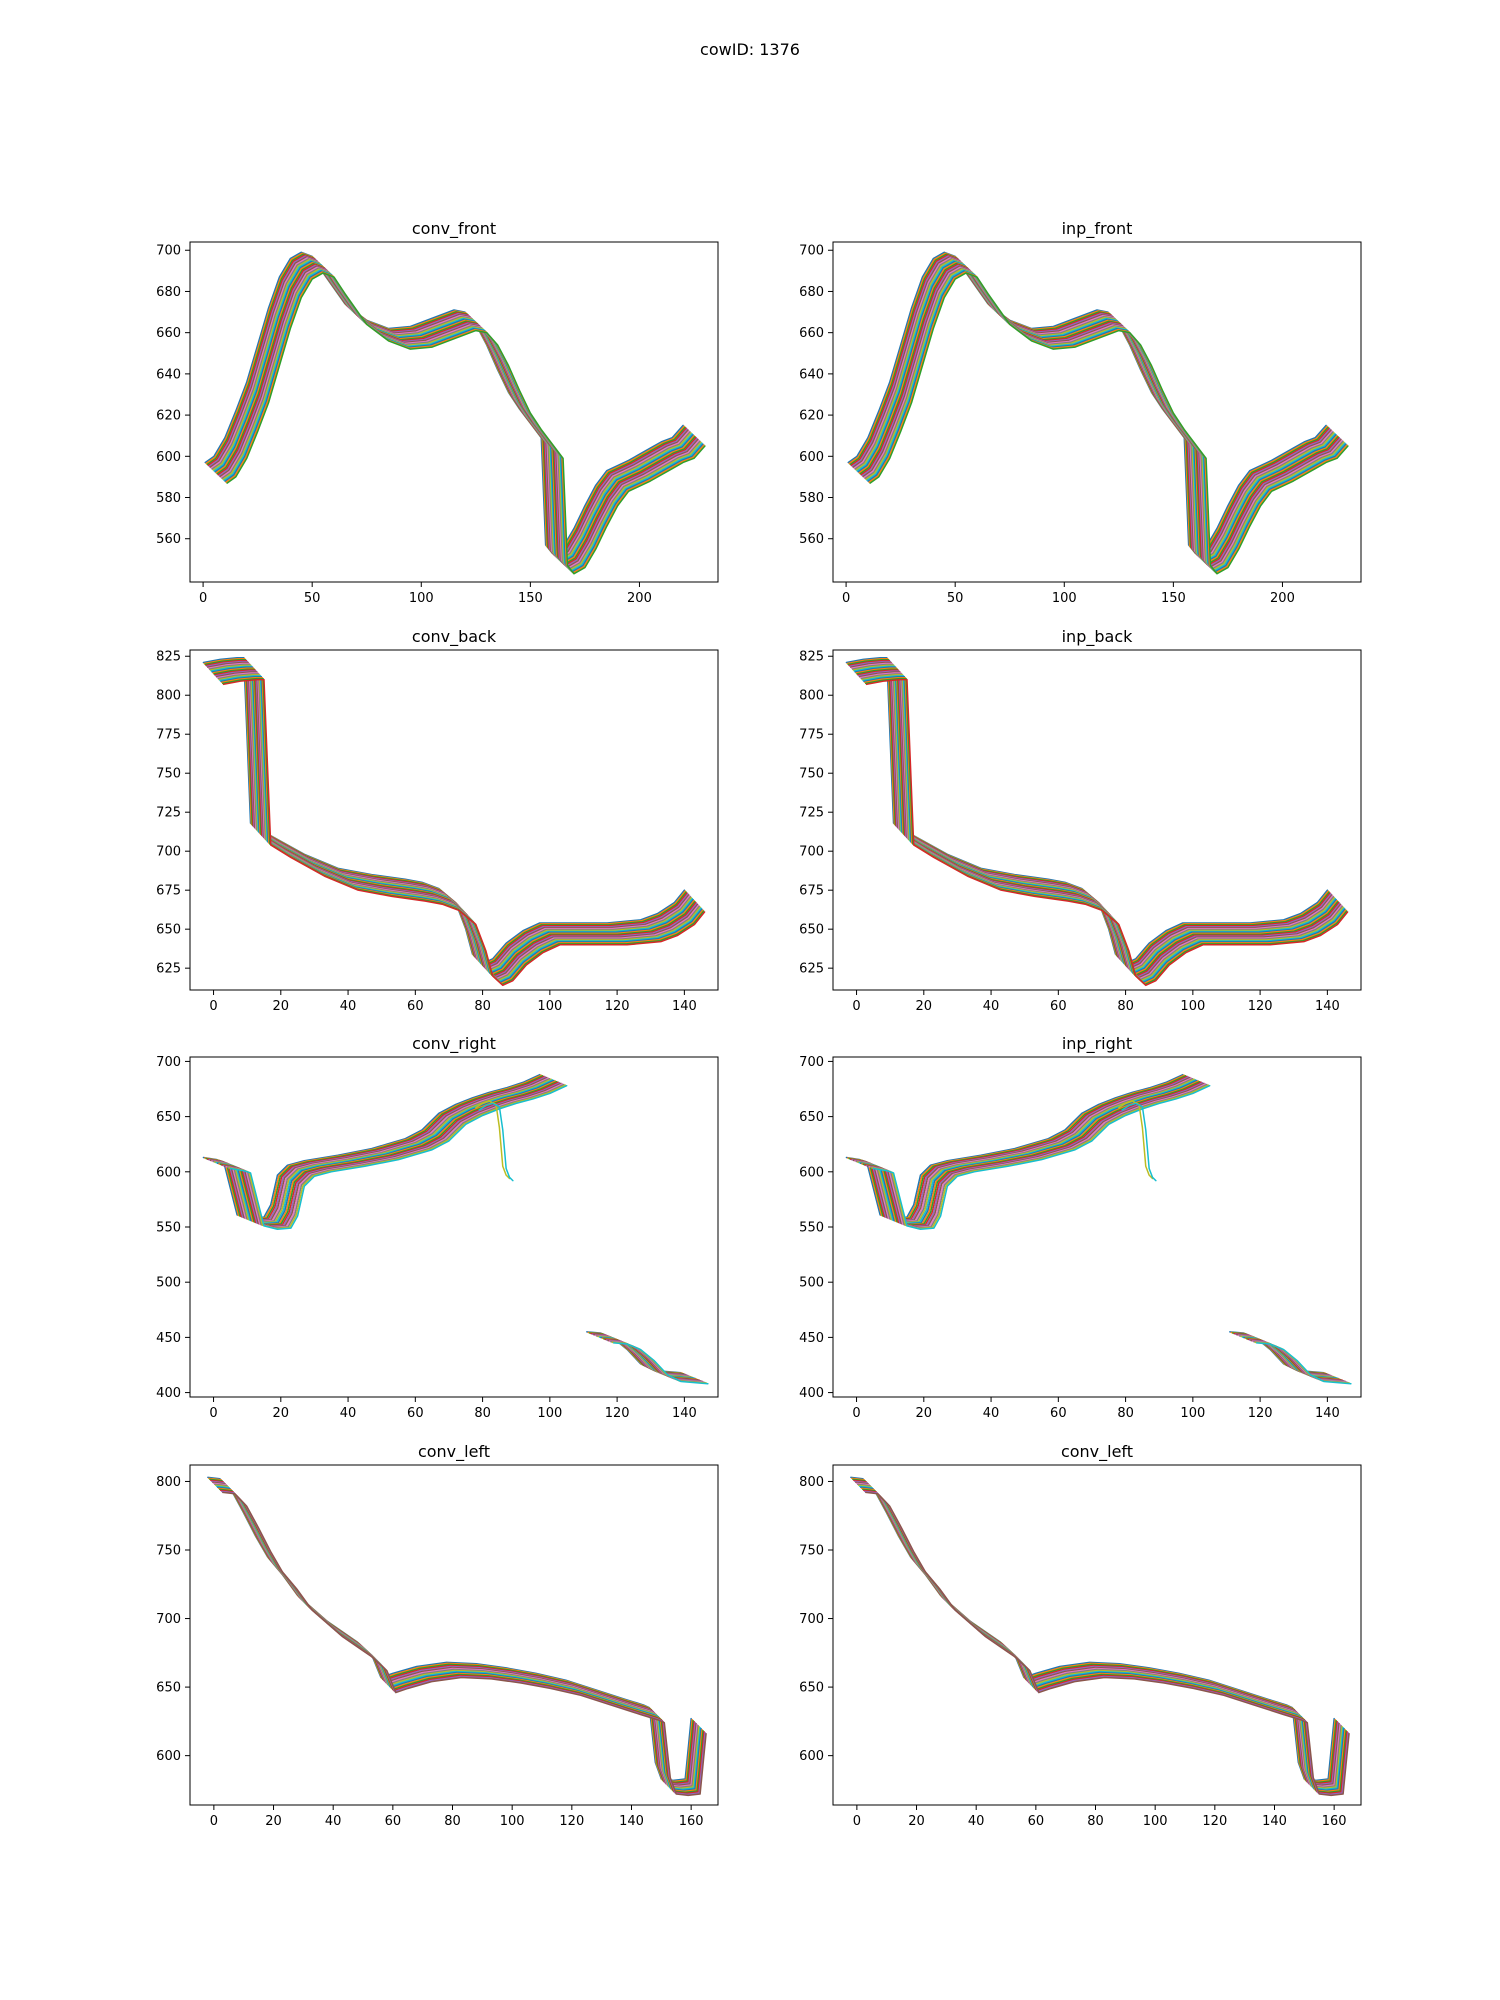 The width and height of the screenshot is (1500, 2000). Describe the element at coordinates (1098, 637) in the screenshot. I see `subplot-title: inp_back` at that location.